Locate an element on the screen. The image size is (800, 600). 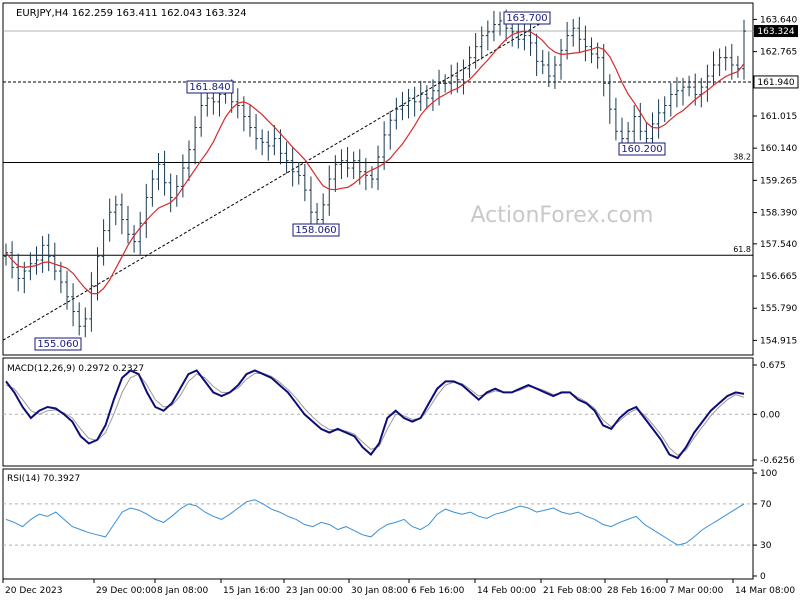
rsi-line is located at coordinates (375, 522).